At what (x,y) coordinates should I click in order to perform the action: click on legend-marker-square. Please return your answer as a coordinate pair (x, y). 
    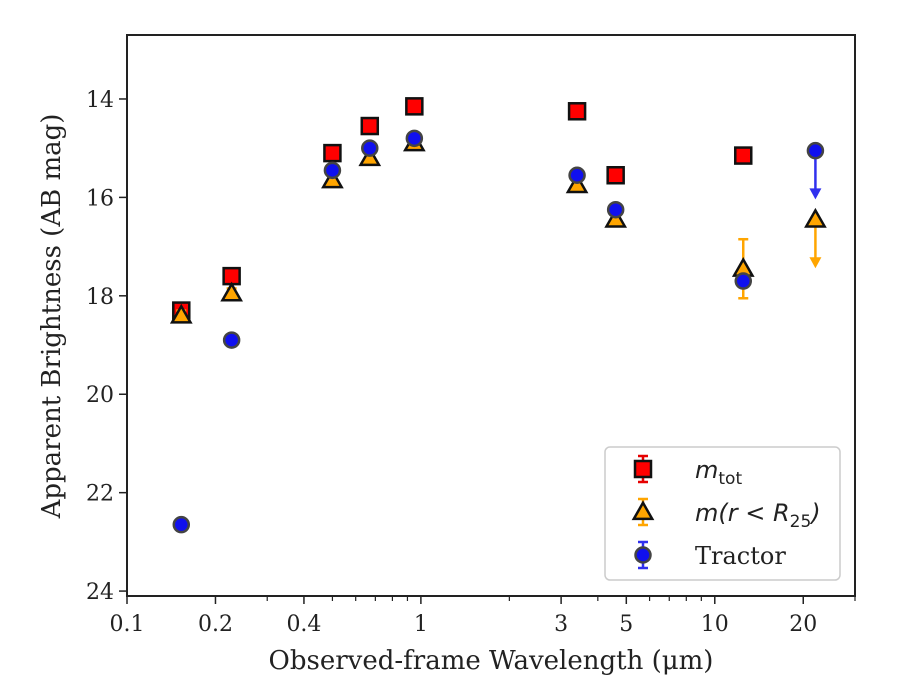
    Looking at the image, I should click on (643, 469).